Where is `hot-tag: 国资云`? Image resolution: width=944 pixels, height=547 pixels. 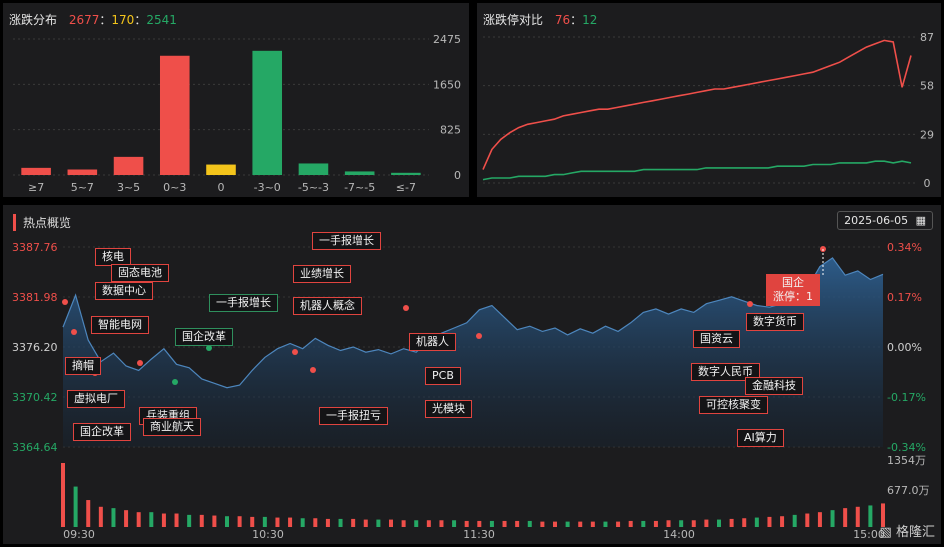 hot-tag: 国资云 is located at coordinates (716, 339).